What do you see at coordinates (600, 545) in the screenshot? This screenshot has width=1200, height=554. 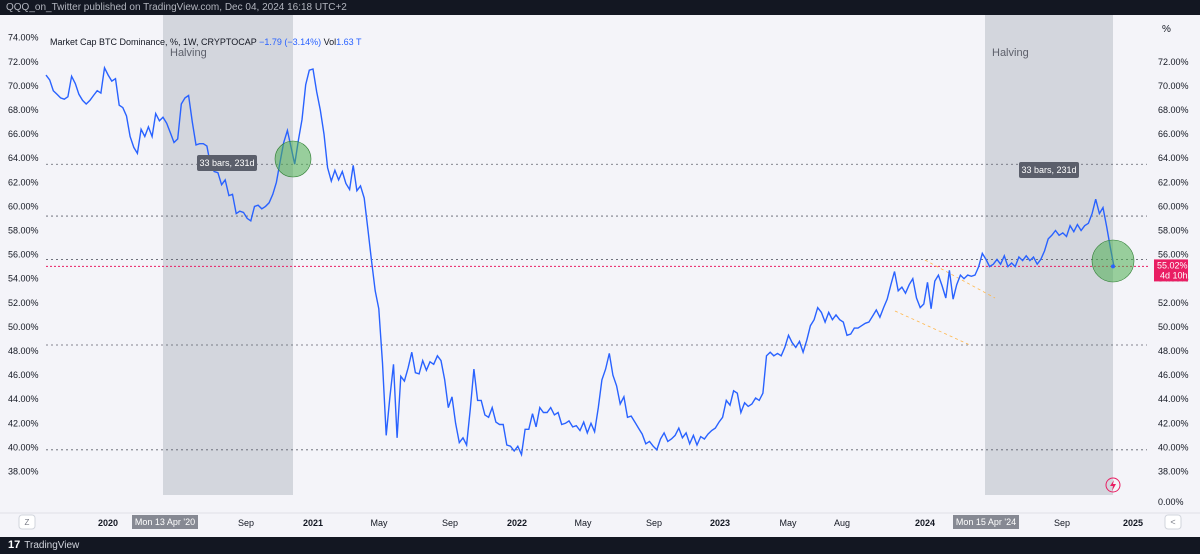 I see `footer-bar: 17 TradingView` at bounding box center [600, 545].